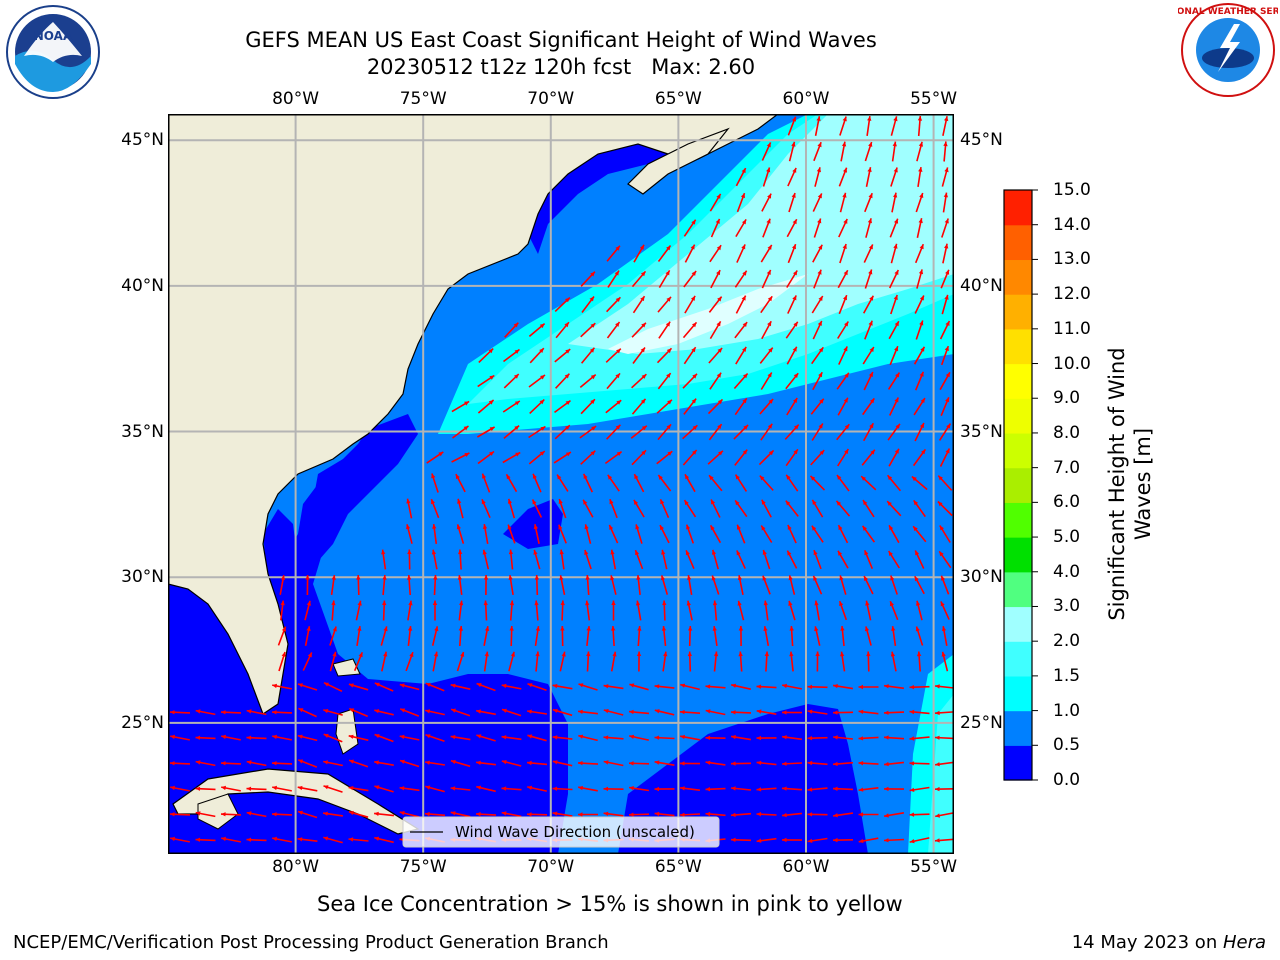  Describe the element at coordinates (934, 99) in the screenshot. I see `lon-tick-top-5: 55°W` at that location.